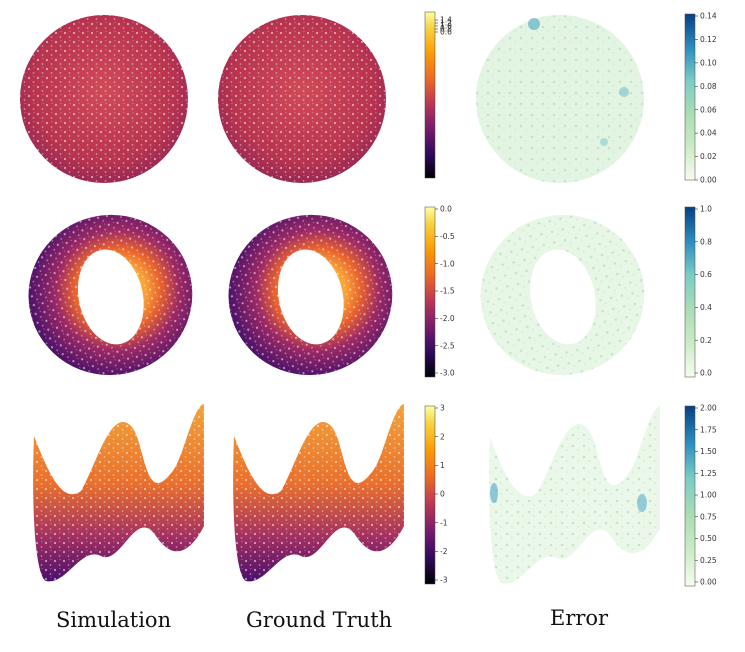 This screenshot has width=745, height=652. I want to click on wave-error-colorbar: 2.00 1.75 1.50 1.25 1.00 0.75 0.50 0.25 0.00, so click(700, 495).